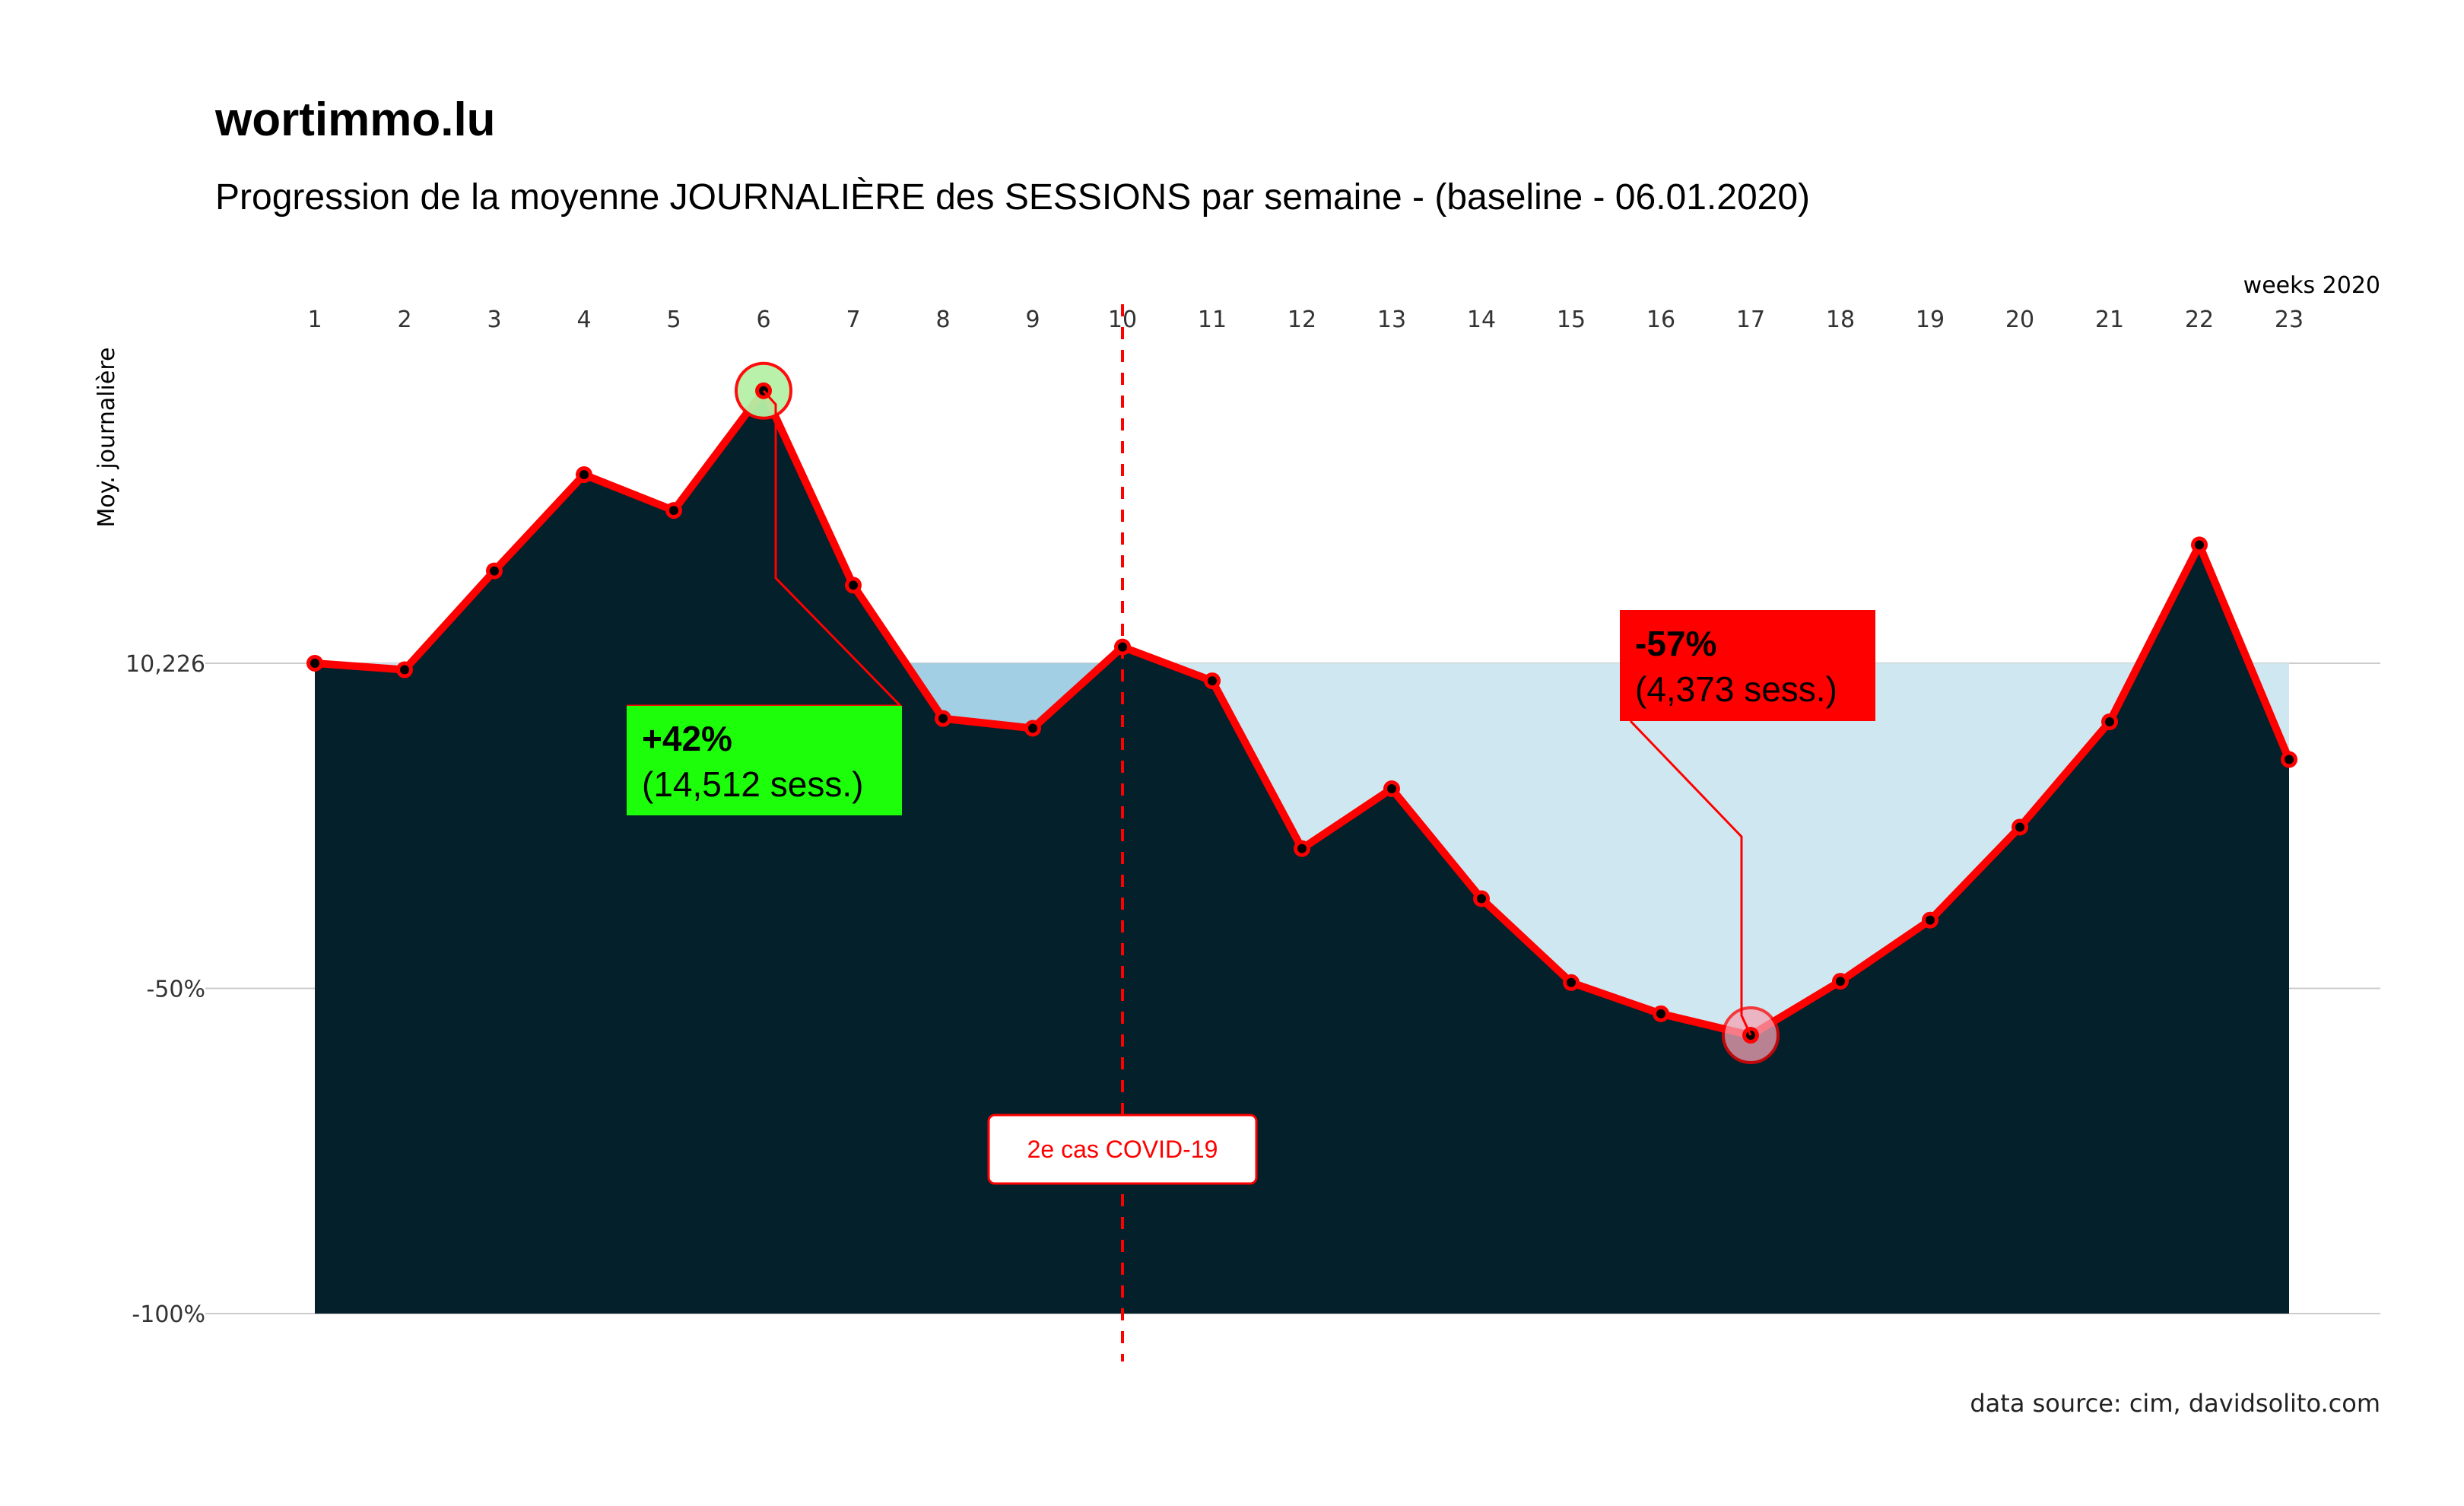 This screenshot has width=2464, height=1506. Describe the element at coordinates (942, 320) in the screenshot. I see `x-tick-label: 8` at that location.